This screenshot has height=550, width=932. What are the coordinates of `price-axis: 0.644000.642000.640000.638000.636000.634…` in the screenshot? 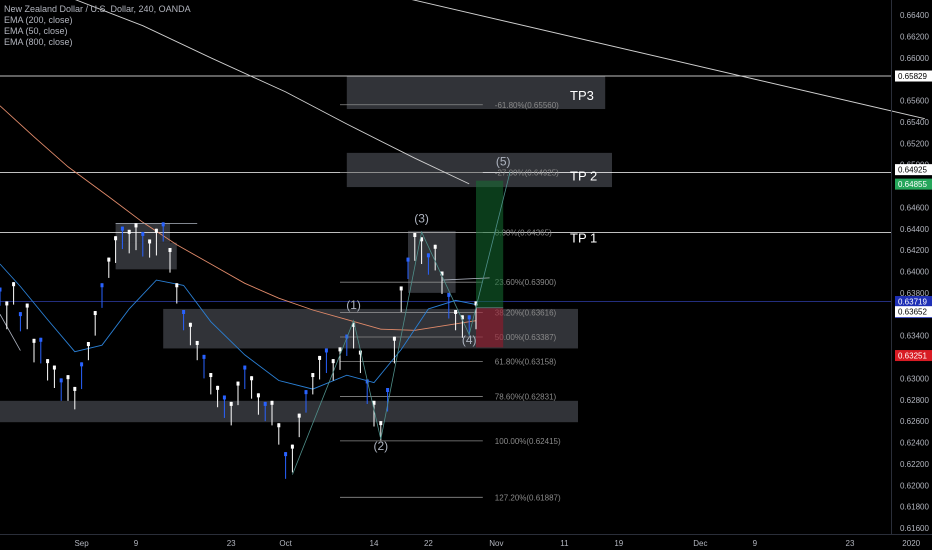 It's located at (914, 272).